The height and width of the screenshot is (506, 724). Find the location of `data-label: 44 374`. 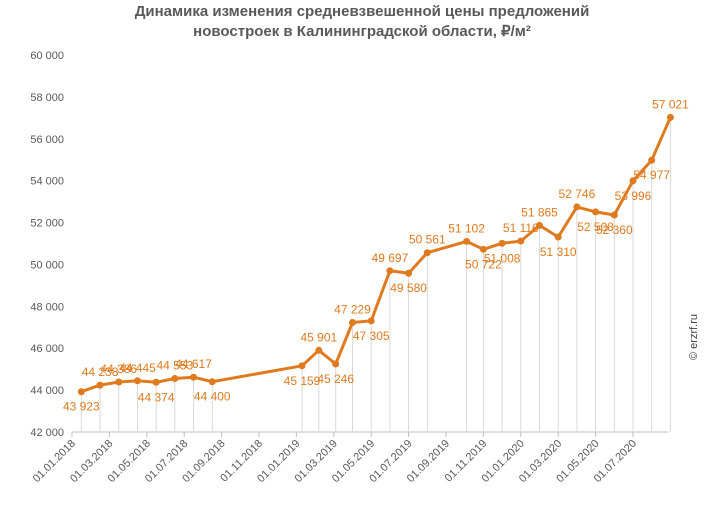

data-label: 44 374 is located at coordinates (156, 397).